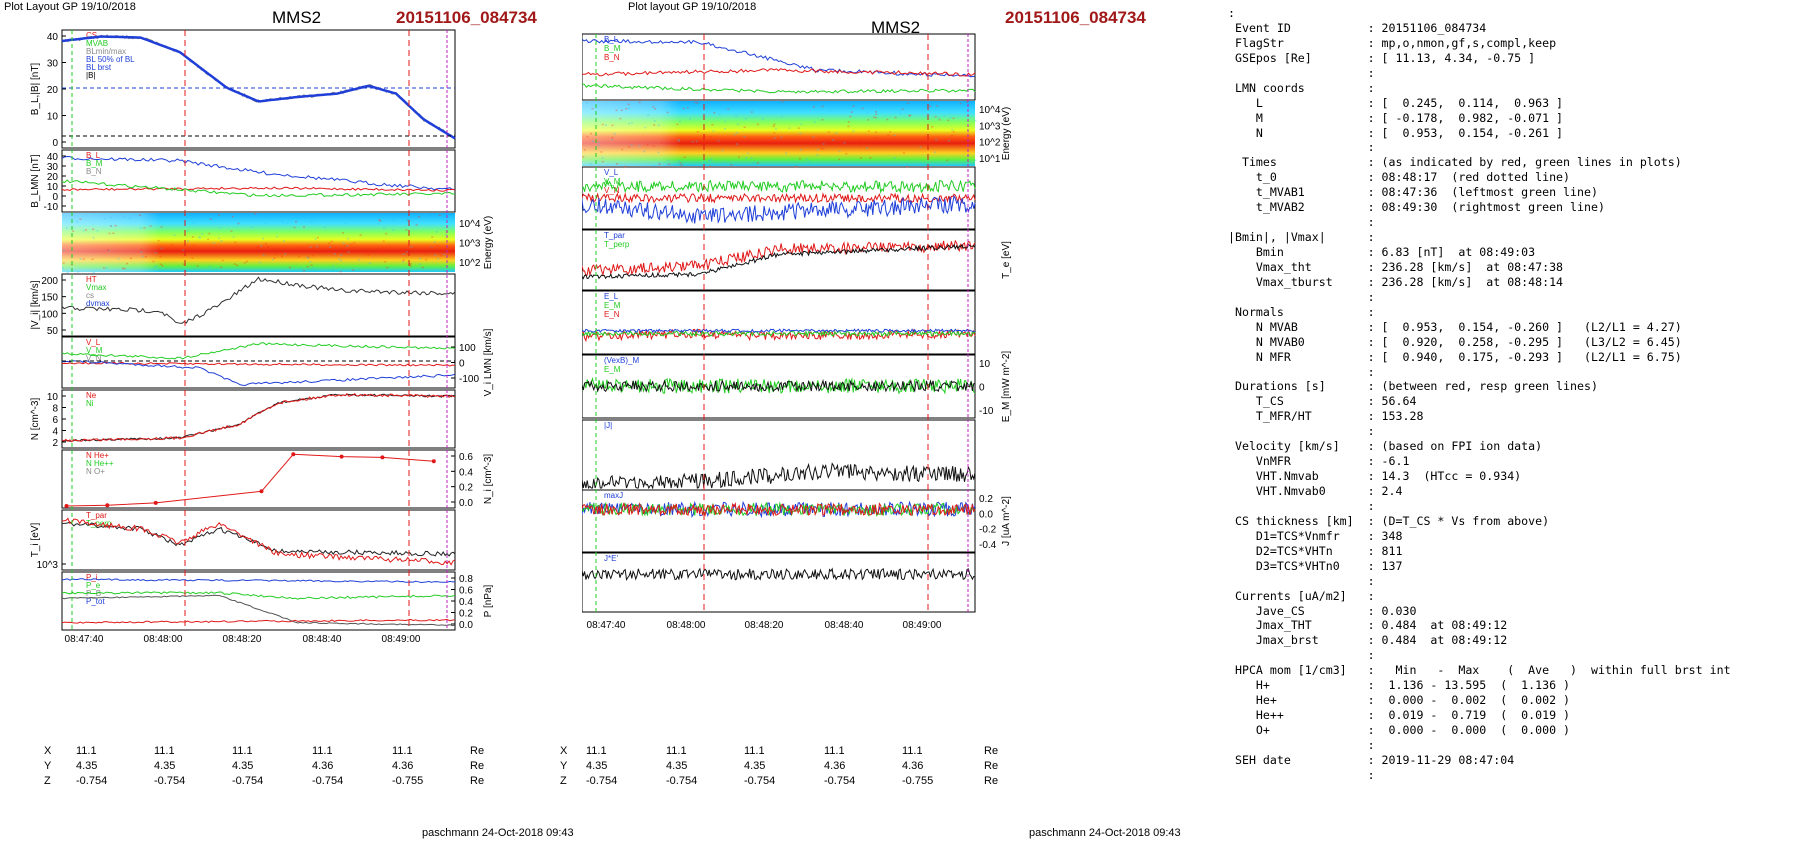 This screenshot has height=841, width=1804. What do you see at coordinates (94, 350) in the screenshot?
I see `left-legend-item: V_M` at bounding box center [94, 350].